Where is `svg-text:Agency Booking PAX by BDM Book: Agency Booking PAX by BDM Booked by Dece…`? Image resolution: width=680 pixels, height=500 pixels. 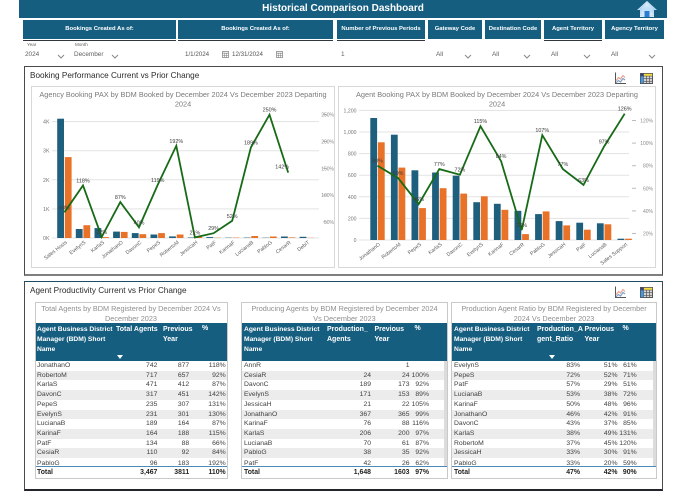
svg-text:Agency Booking PAX by BDM Book: Agency Booking PAX by BDM Booked by Dece… is located at coordinates (182, 94).